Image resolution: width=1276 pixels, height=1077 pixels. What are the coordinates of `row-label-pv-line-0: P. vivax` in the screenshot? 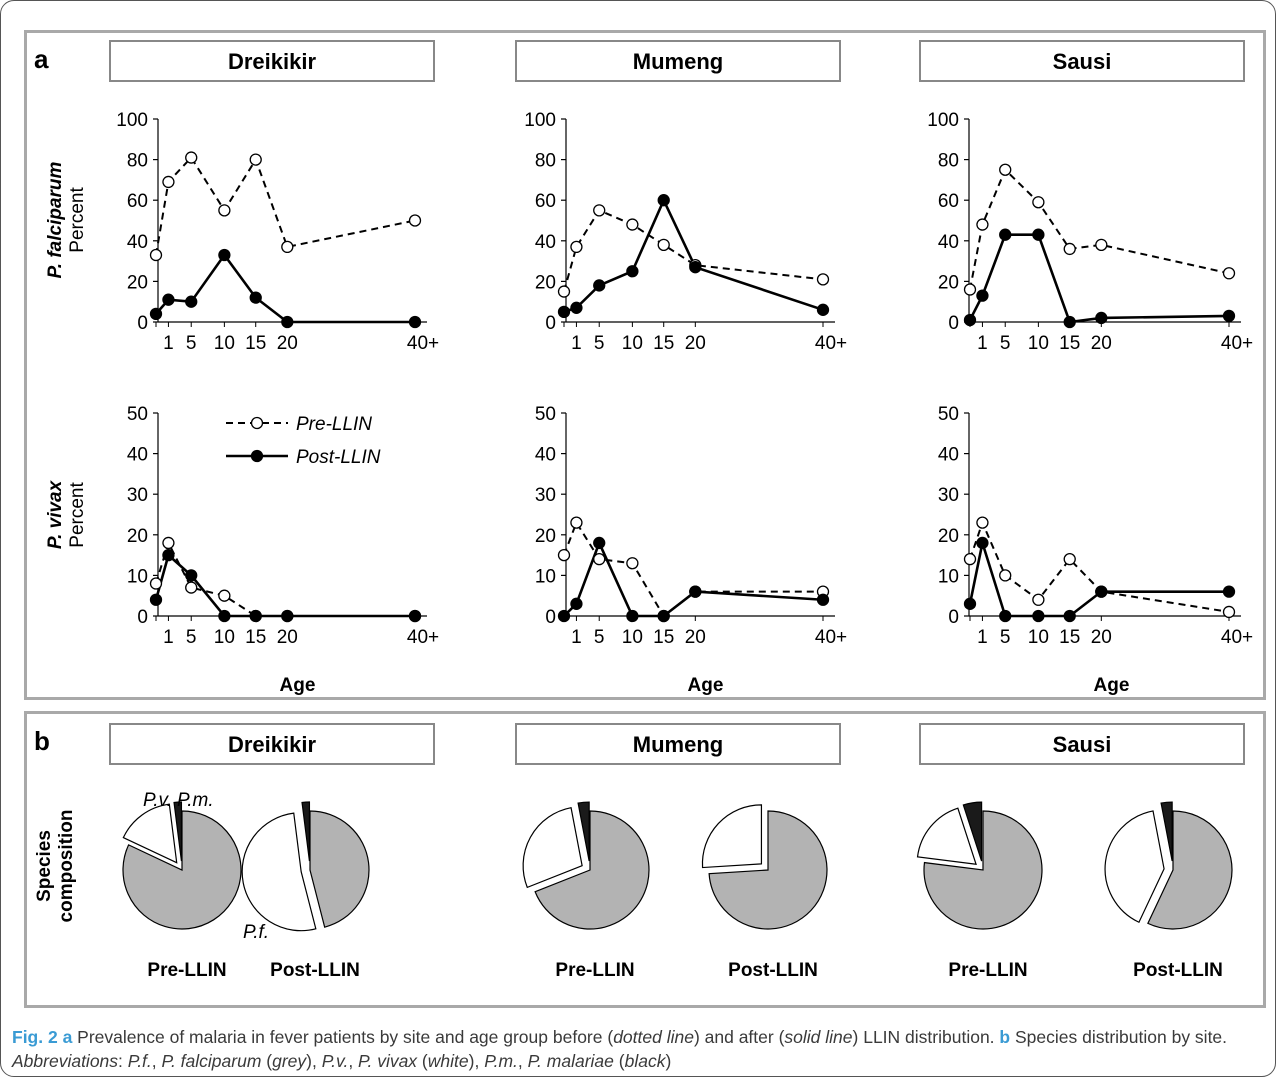 It's located at (55, 514).